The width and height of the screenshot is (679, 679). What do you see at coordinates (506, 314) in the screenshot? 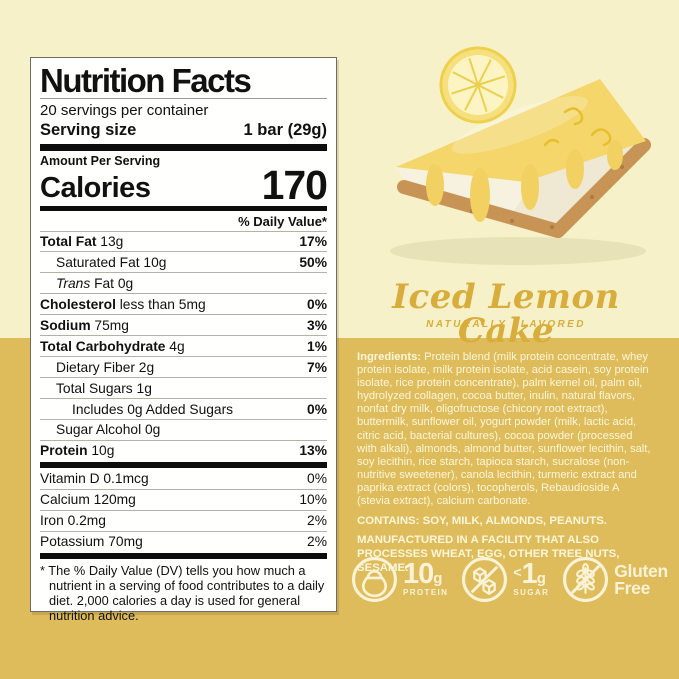
I see `product-name: Iced Lemon Cake` at bounding box center [506, 314].